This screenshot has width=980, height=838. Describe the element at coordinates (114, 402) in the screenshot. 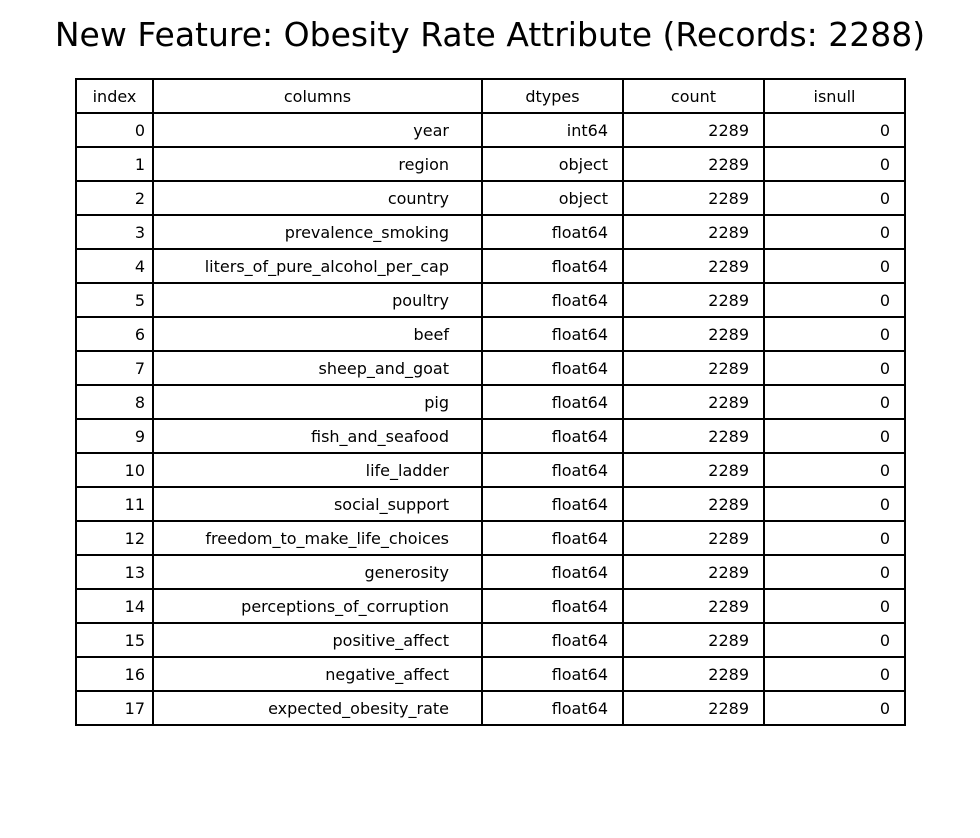

I see `index-cell: 8` at that location.